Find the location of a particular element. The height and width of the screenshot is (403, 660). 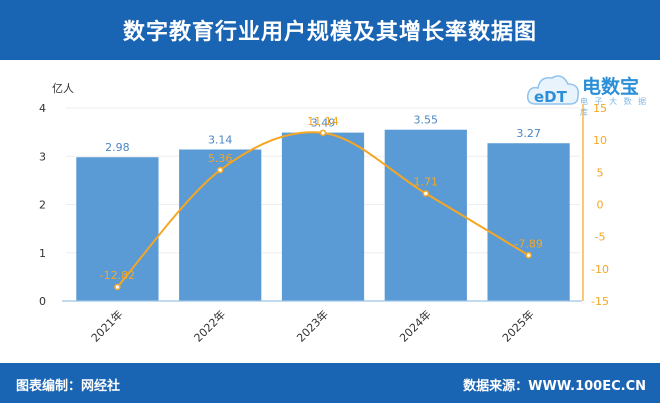

bar-value-label: 3.27 is located at coordinates (528, 133).